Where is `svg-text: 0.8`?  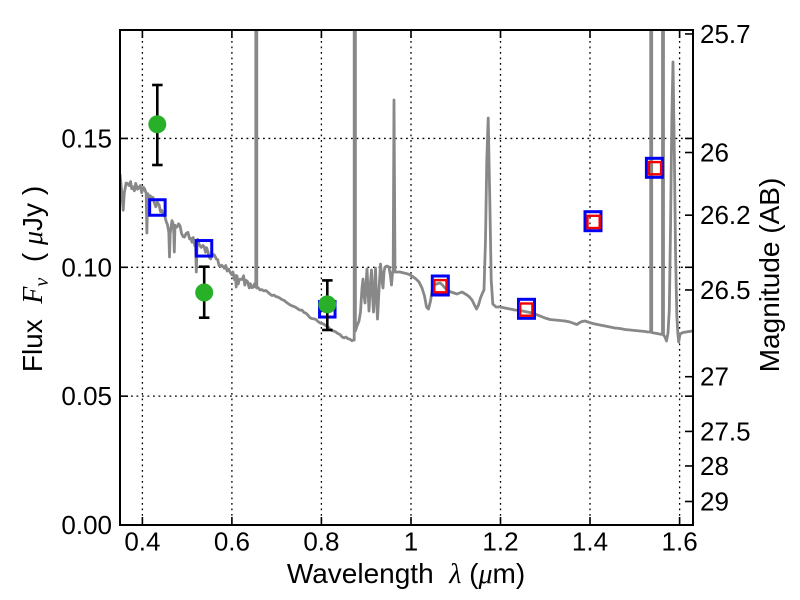
svg-text: 0.8 is located at coordinates (321, 542).